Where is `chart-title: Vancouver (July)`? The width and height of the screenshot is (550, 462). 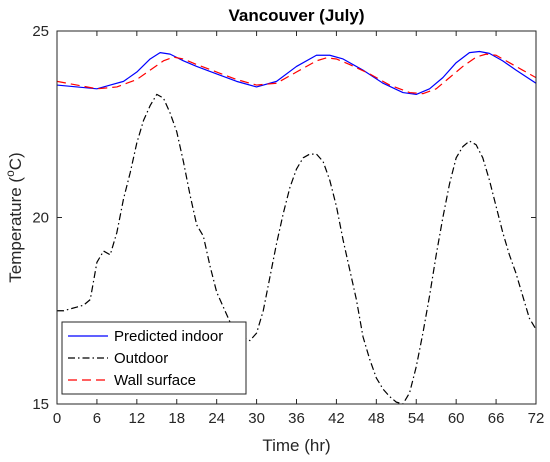
chart-title: Vancouver (July) is located at coordinates (296, 15).